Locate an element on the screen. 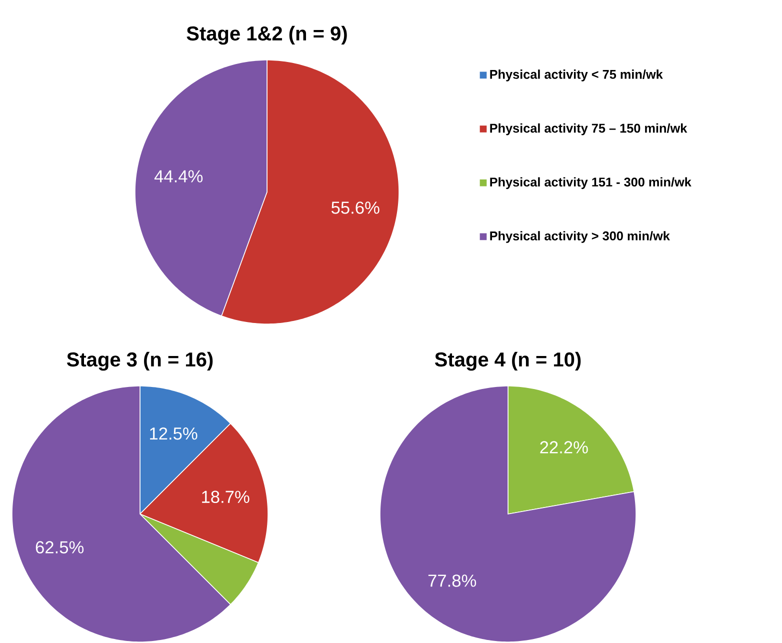 The height and width of the screenshot is (643, 782). data-label: 55.6% is located at coordinates (355, 208).